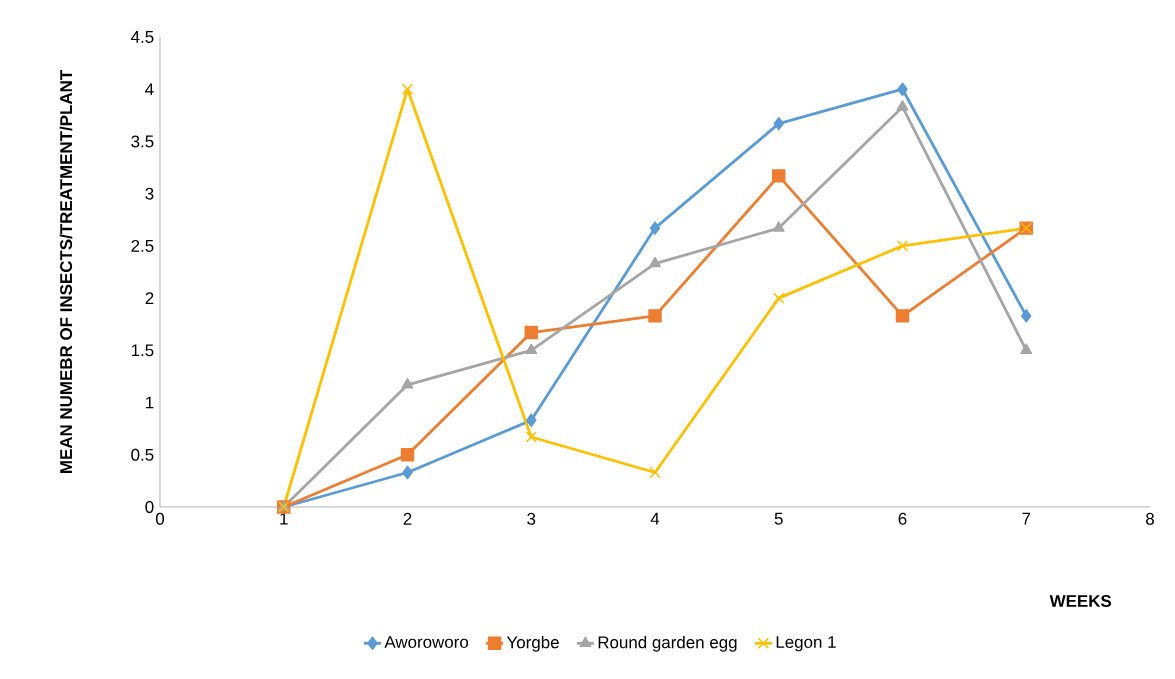  Describe the element at coordinates (66, 271) in the screenshot. I see `y-axis-title: MEAN NUMEBR OF INSECTS/TREATMENT/PLANT` at that location.